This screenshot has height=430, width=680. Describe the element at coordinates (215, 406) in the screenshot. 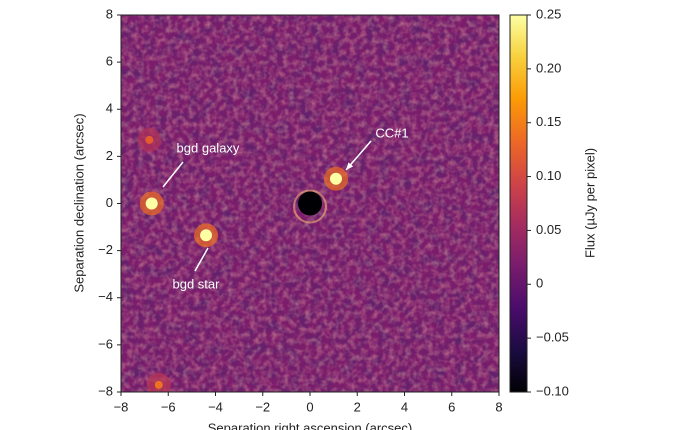

I see `x-tick-label: −4` at that location.